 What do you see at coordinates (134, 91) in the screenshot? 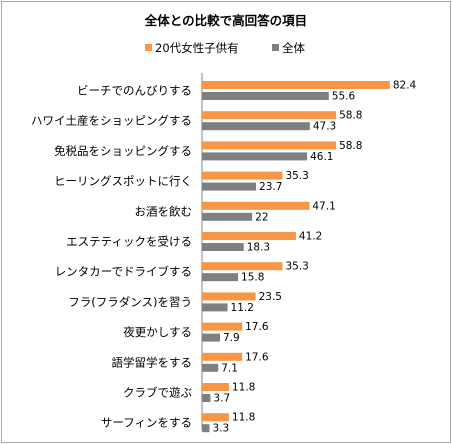
I see `category-label: ビーチでのんびりする` at bounding box center [134, 91].